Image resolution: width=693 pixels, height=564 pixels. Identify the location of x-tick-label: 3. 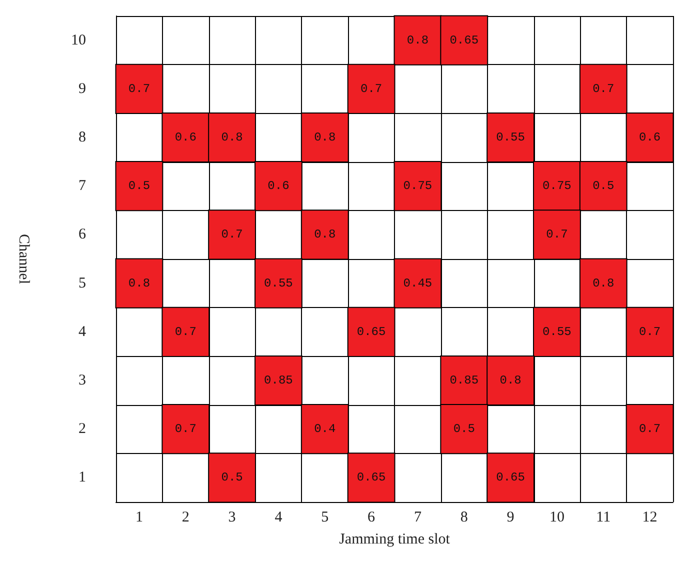
(232, 518).